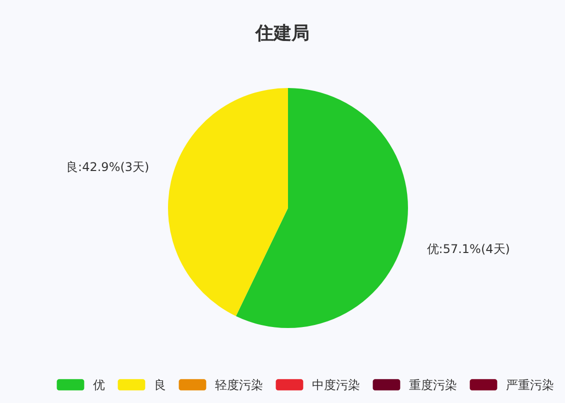 This screenshot has height=403, width=565. I want to click on legend-label: 重度污染, so click(433, 385).